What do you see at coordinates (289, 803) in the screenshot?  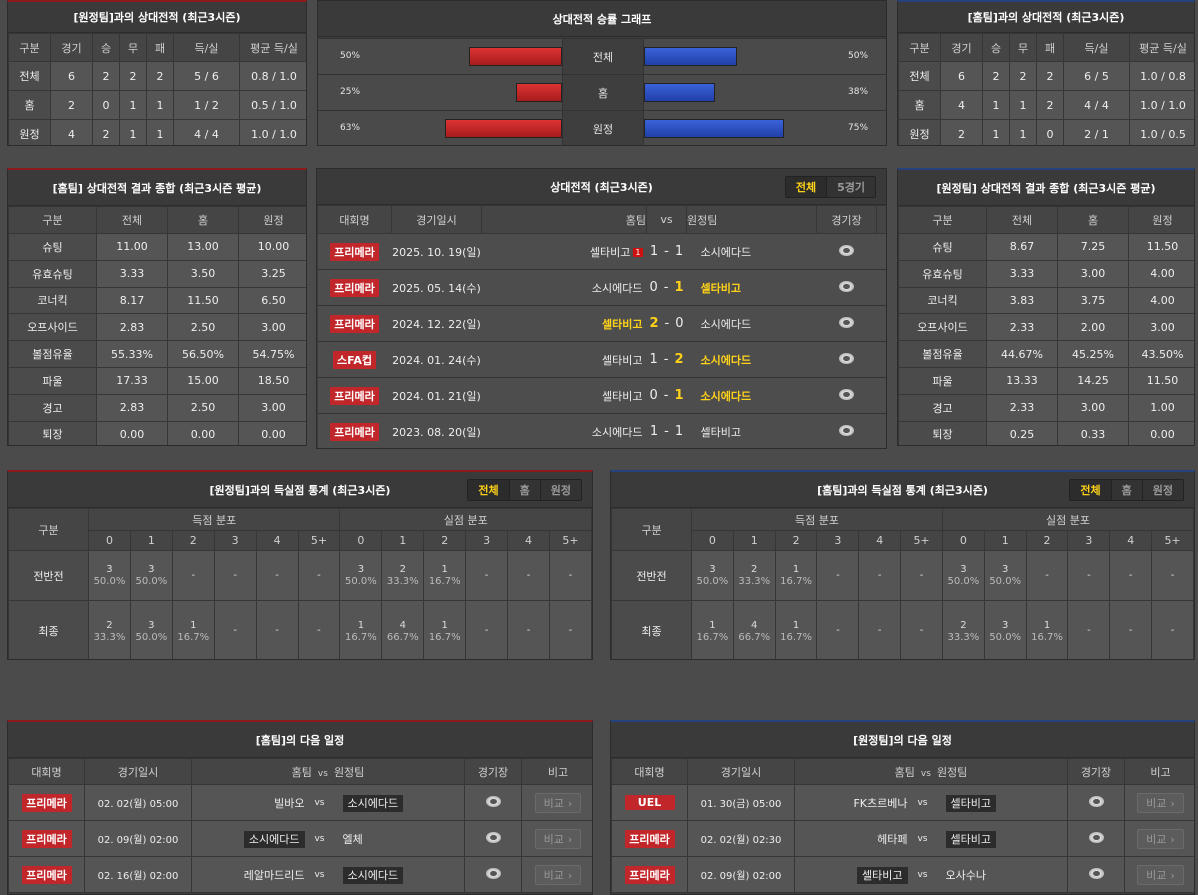 I see `home-team: 빌바오` at bounding box center [289, 803].